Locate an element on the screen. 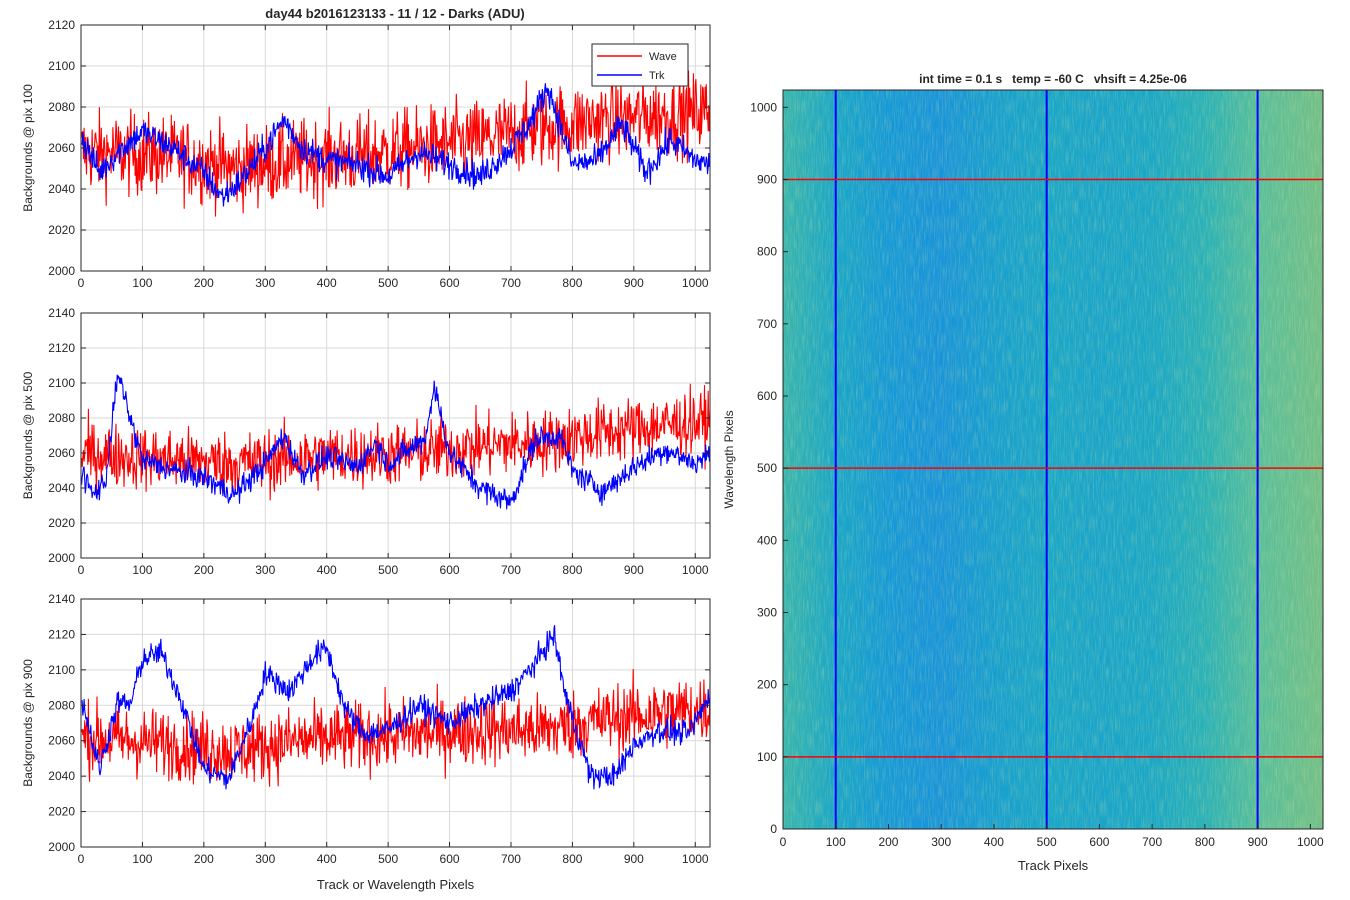  y-axis-label: Backgrounds @ pix 100 is located at coordinates (28, 148).